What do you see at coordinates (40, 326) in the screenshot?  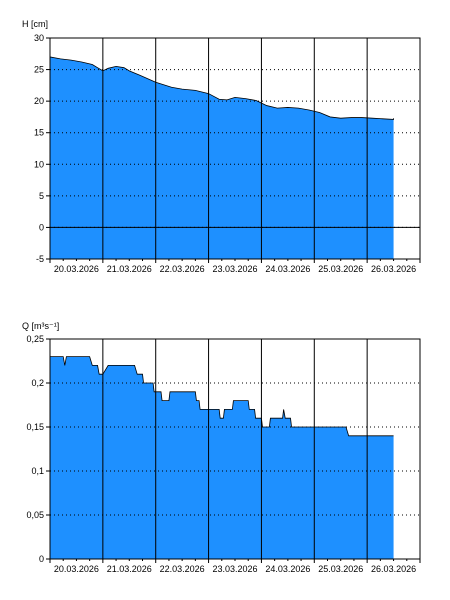 I see `y-axis-label: Q [m³s⁻¹]` at bounding box center [40, 326].